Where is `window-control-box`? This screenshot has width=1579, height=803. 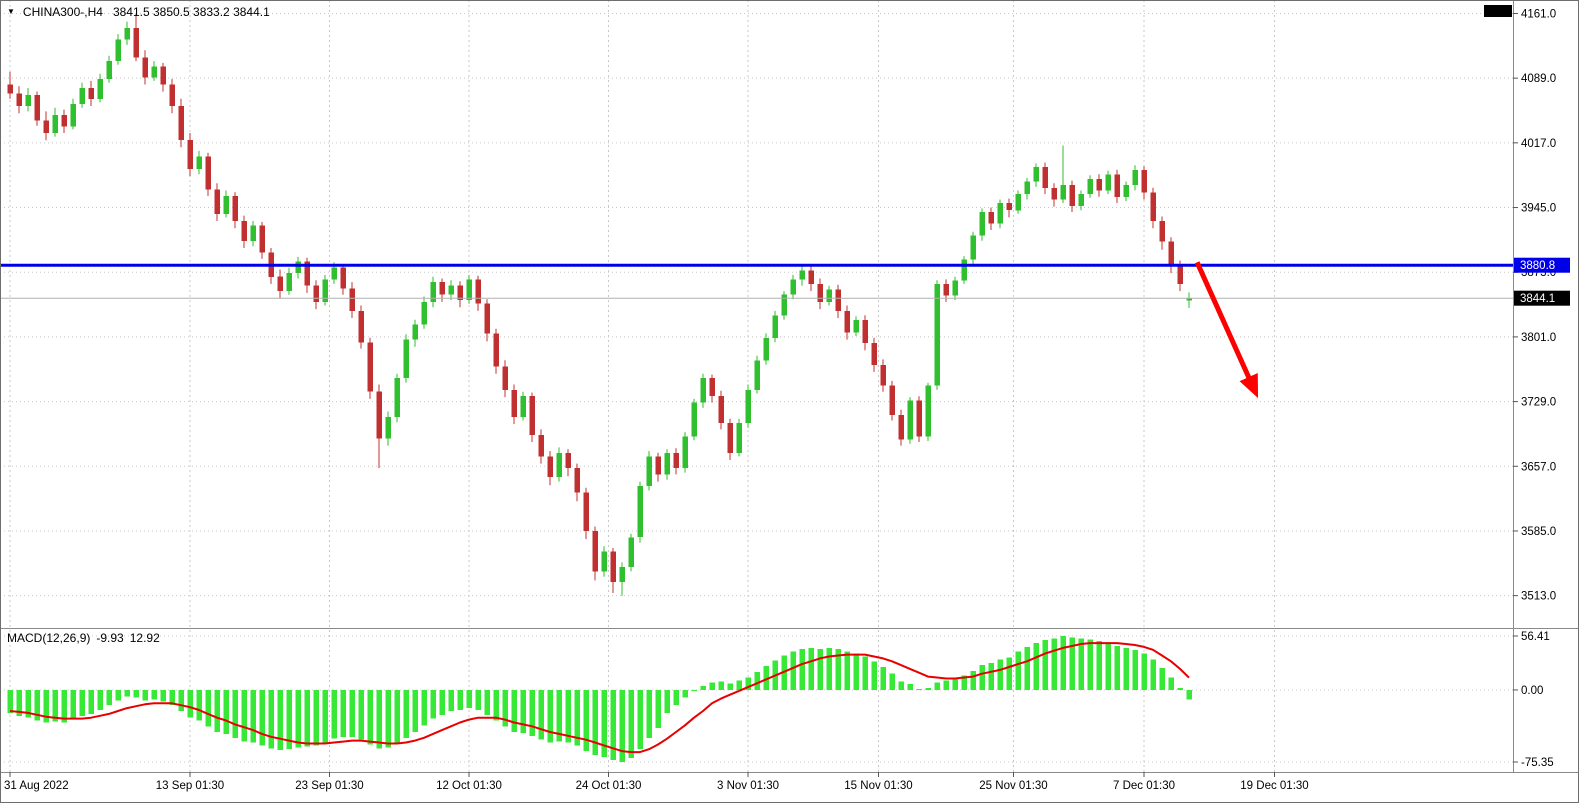 window-control-box is located at coordinates (1498, 11).